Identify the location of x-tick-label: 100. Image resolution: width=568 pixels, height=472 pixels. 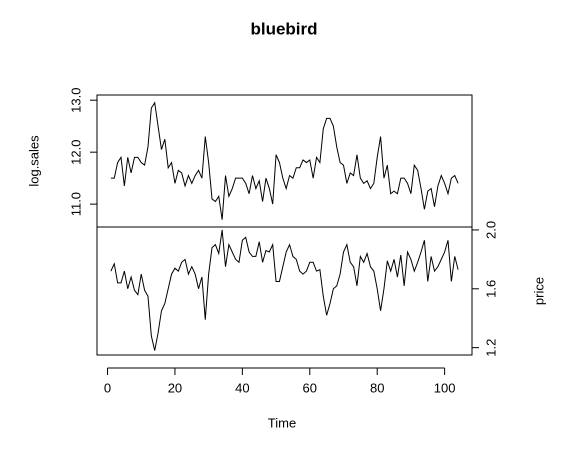
(445, 387).